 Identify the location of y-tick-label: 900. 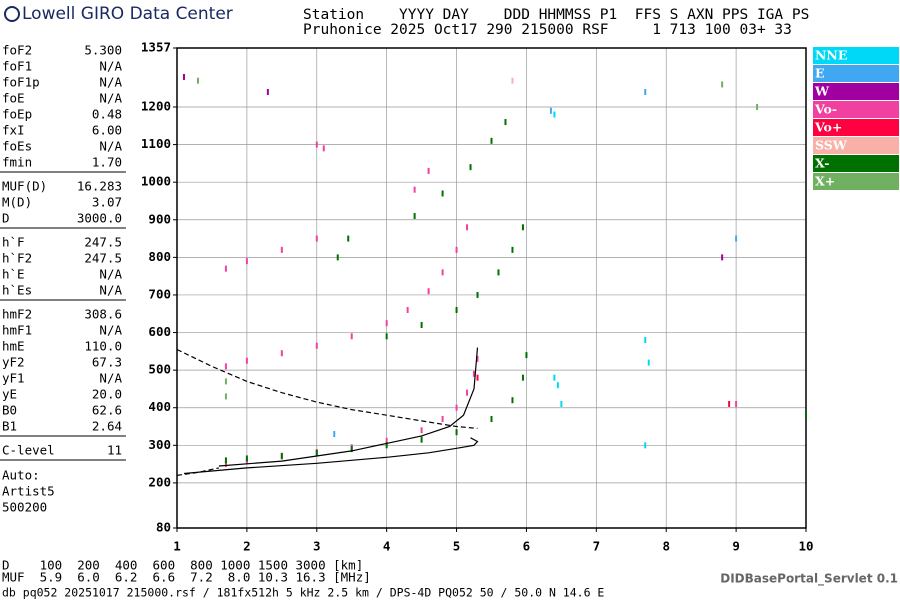
(159, 218).